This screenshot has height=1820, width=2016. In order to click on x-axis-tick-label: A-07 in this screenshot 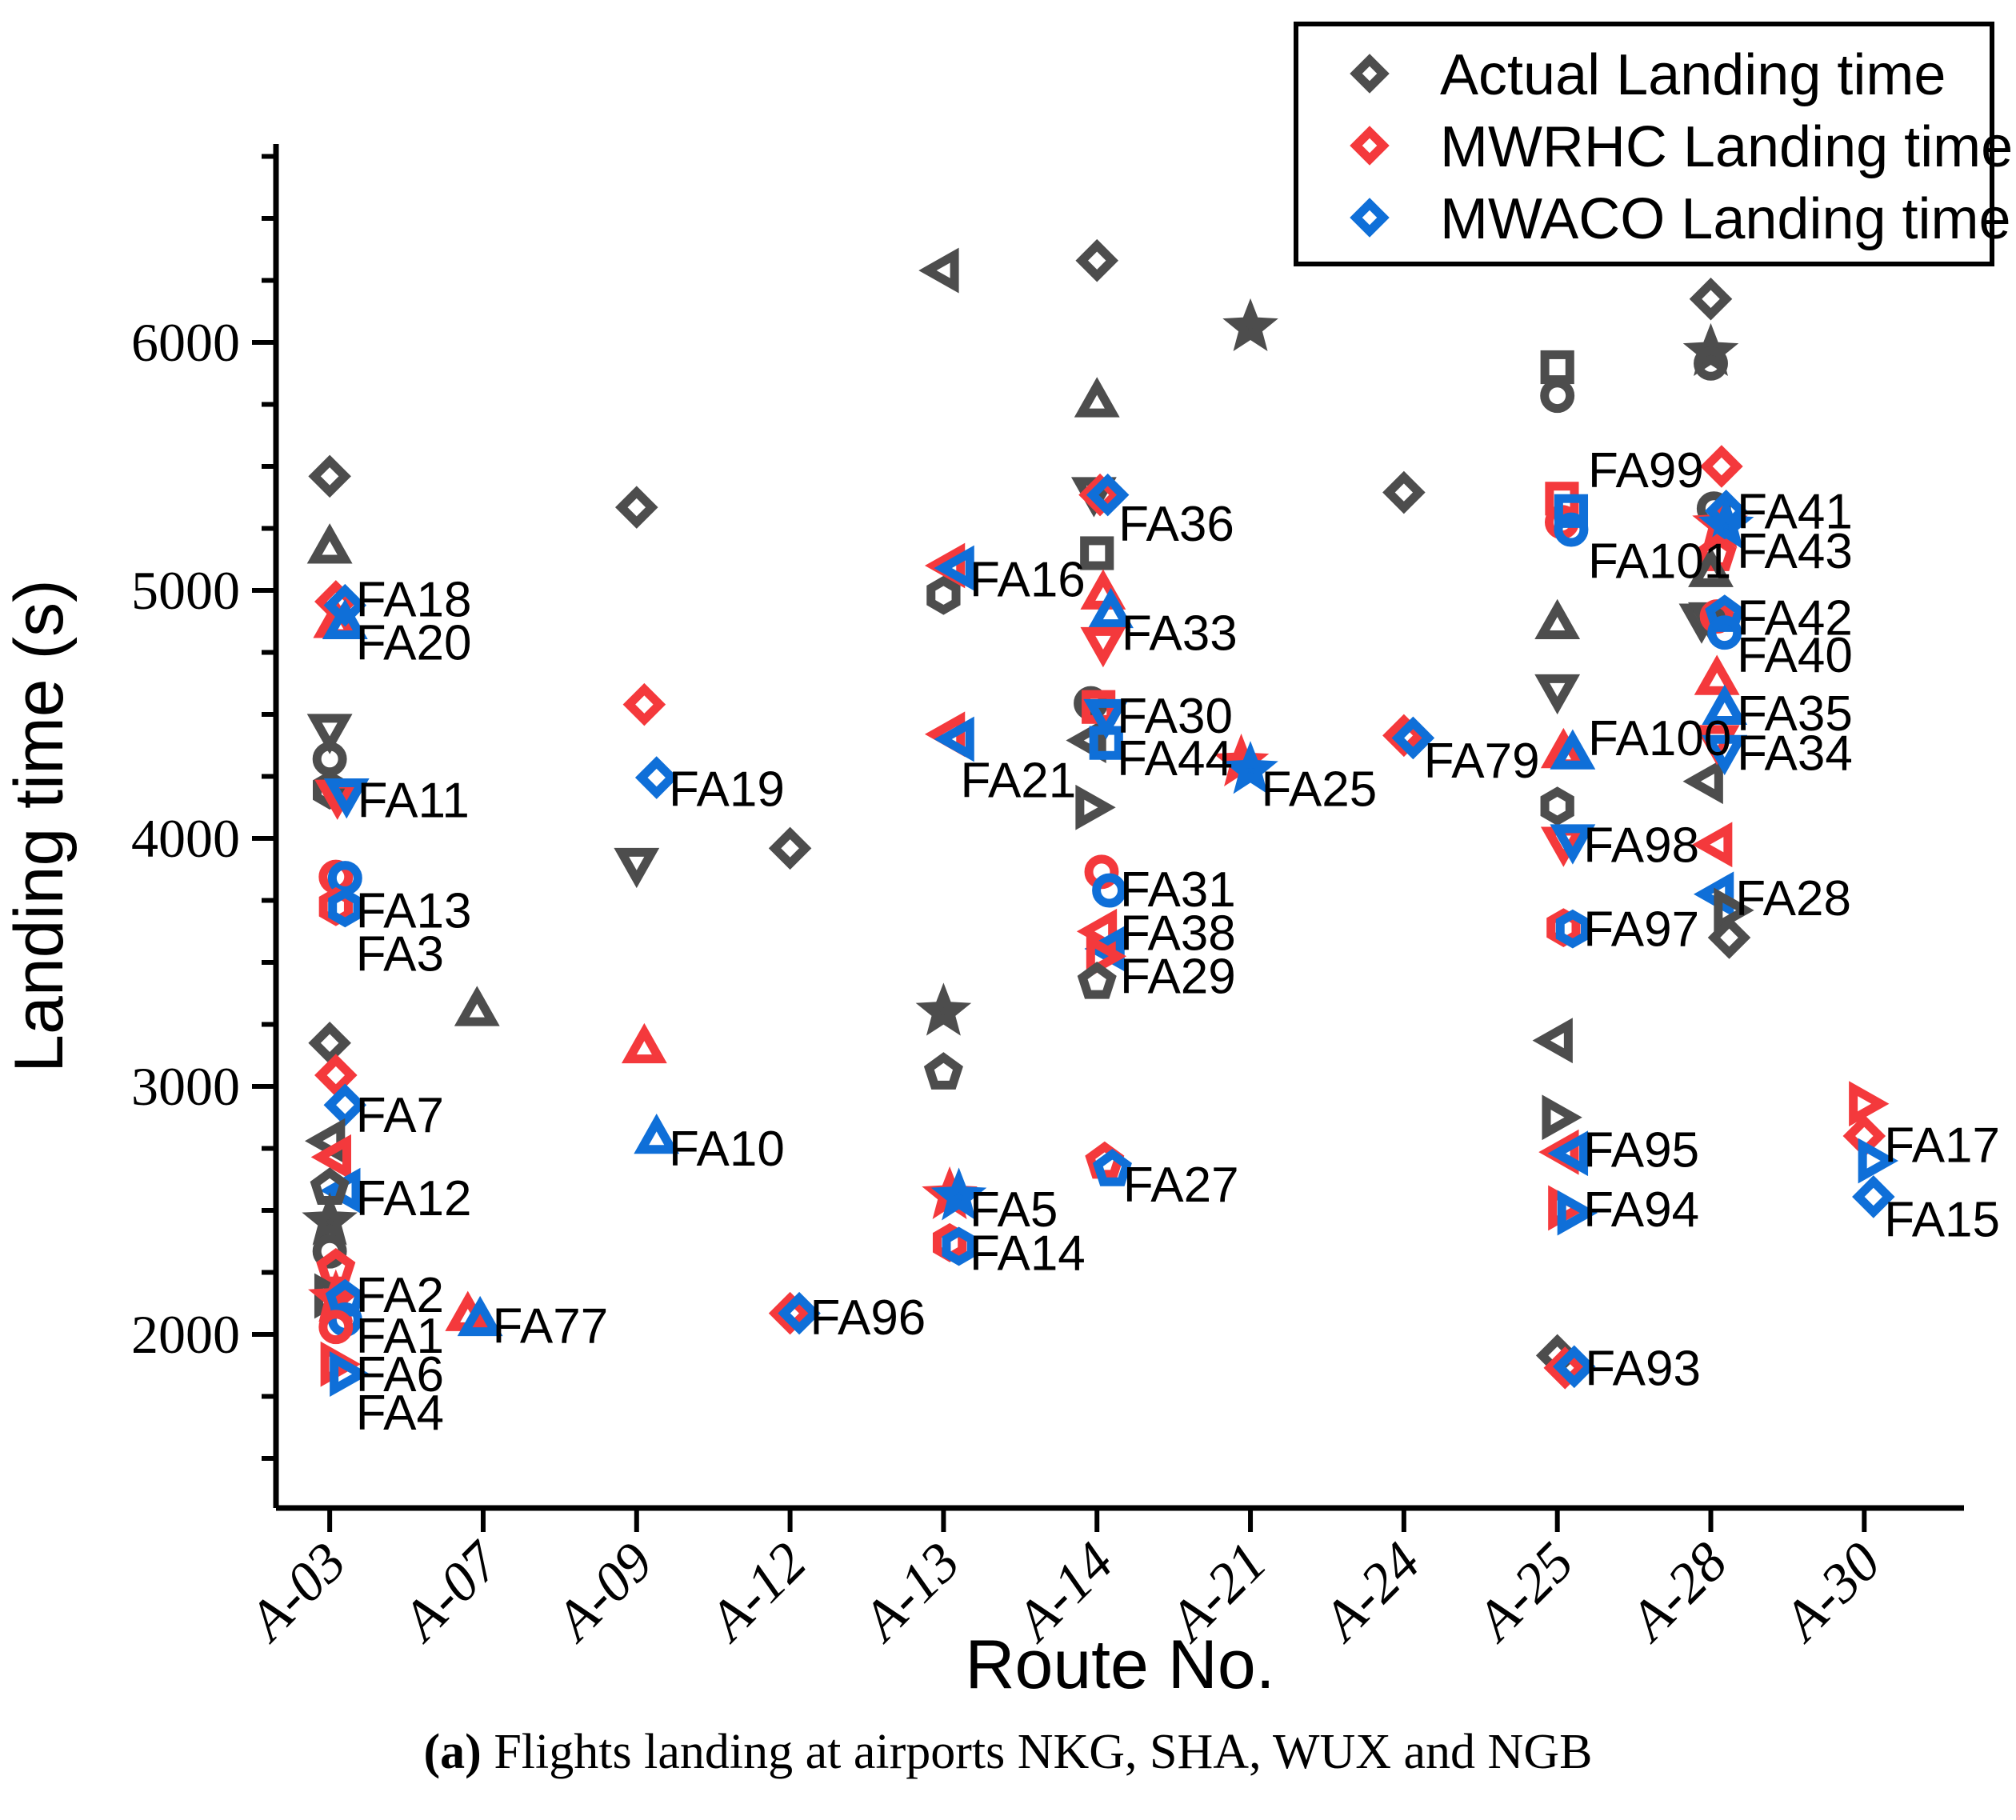, I will do `click(451, 1592)`.